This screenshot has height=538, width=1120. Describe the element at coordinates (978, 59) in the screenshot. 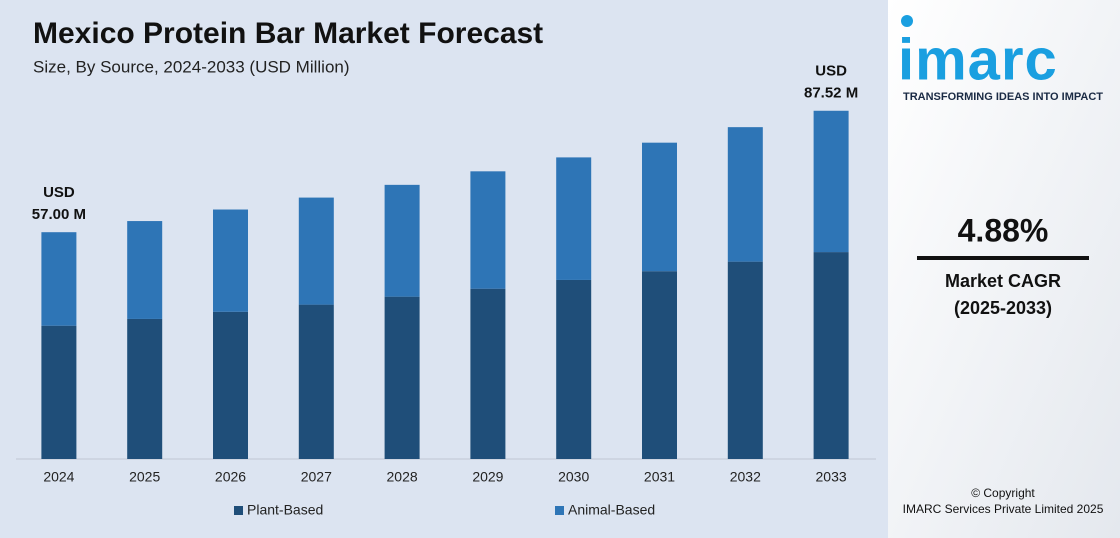

I see `logo: imarc` at that location.